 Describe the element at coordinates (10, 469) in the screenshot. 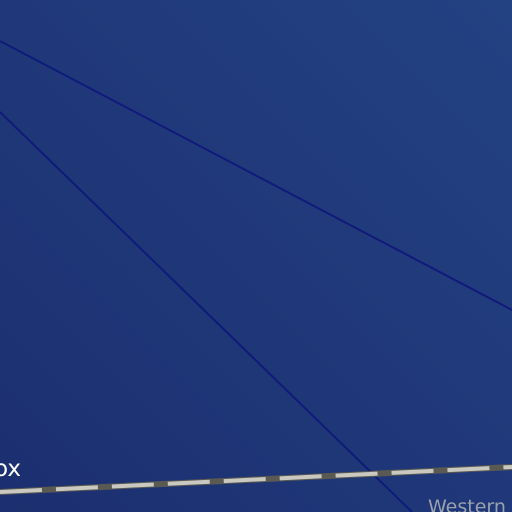

I see `place-label-partial: ox` at that location.